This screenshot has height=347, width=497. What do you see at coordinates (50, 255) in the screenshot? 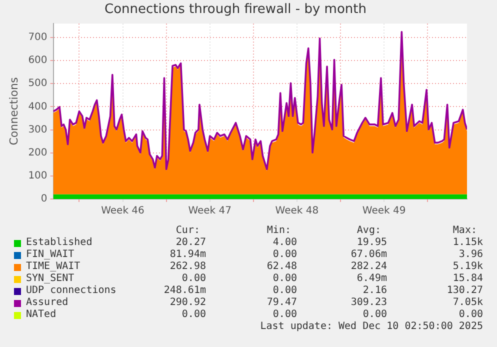
I see `legend-label: FIN_WAIT` at bounding box center [50, 255].